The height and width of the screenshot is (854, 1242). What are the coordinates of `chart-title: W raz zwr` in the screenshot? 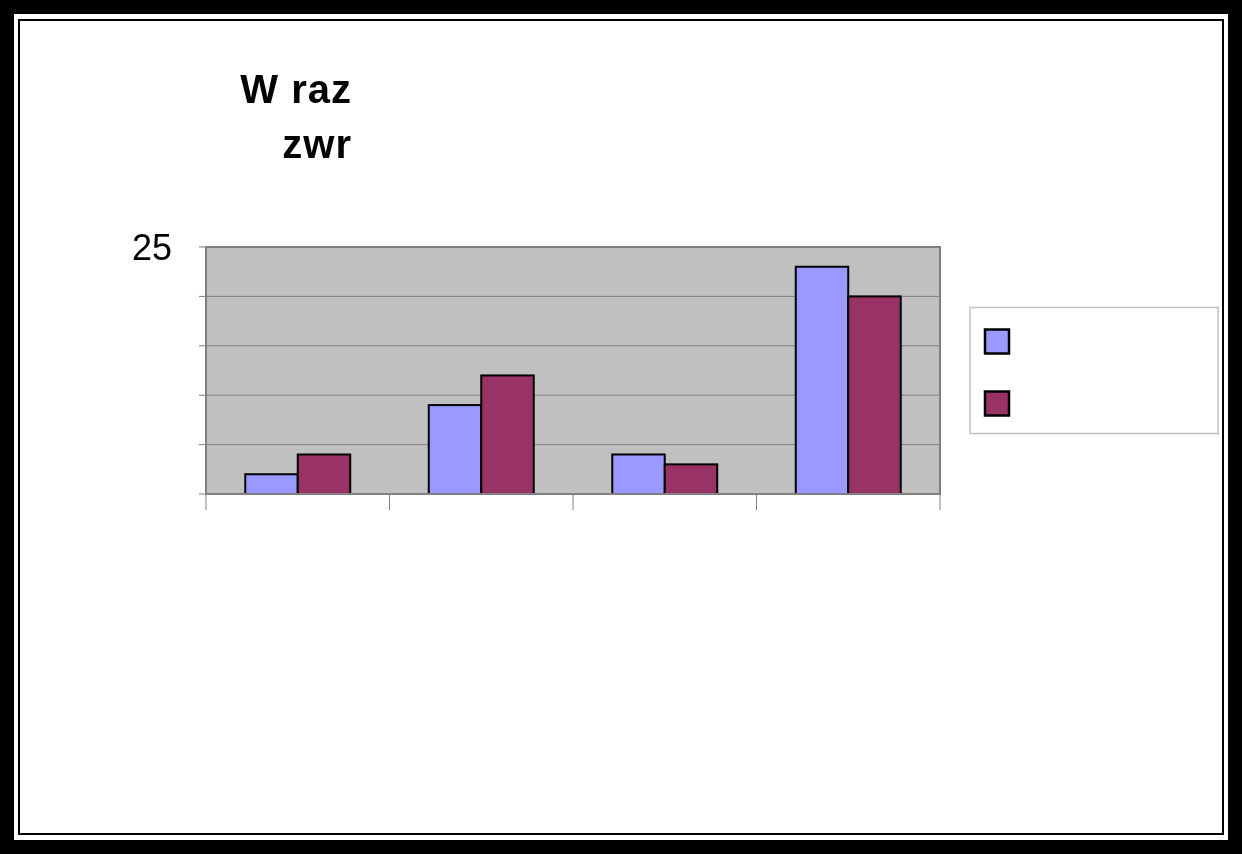 It's located at (296, 116).